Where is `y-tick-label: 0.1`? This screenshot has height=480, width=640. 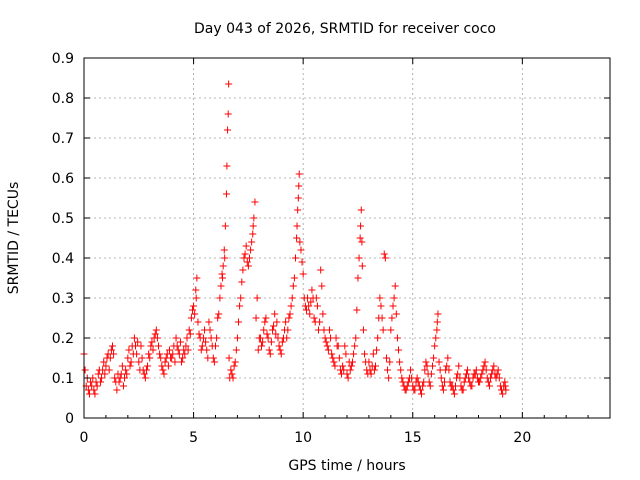 y-tick-label: 0.1 is located at coordinates (63, 379).